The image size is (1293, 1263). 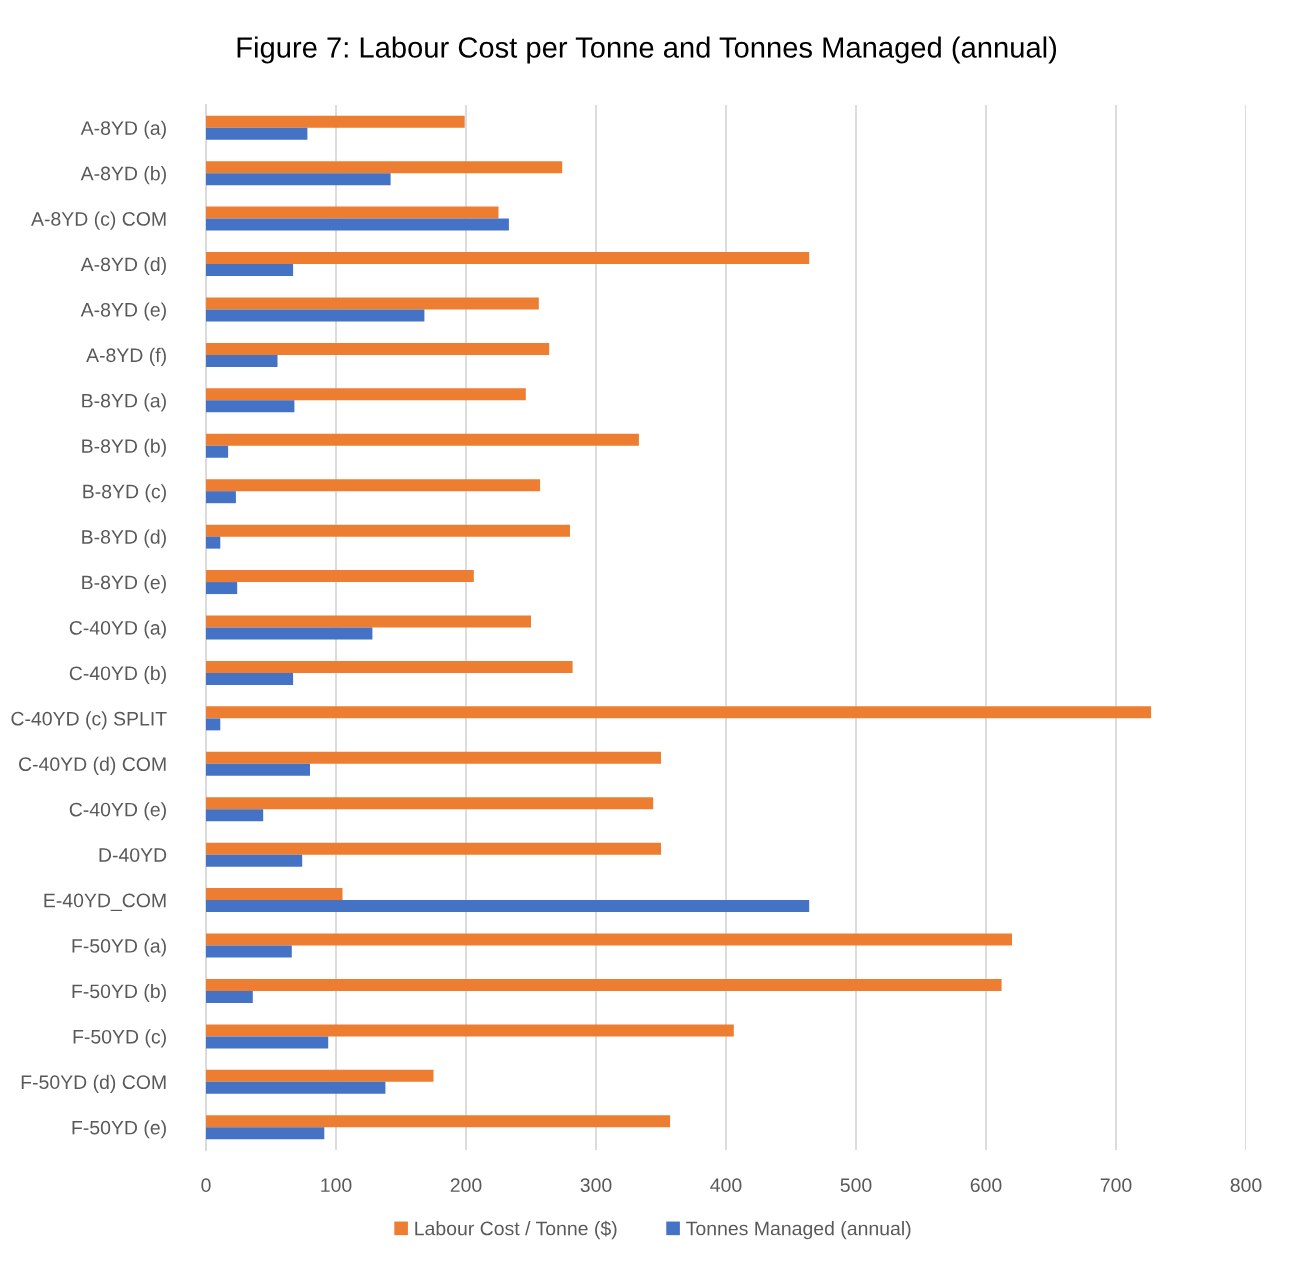 What do you see at coordinates (93, 1083) in the screenshot?
I see `y-tick-label: F-50YD (d) COM` at bounding box center [93, 1083].